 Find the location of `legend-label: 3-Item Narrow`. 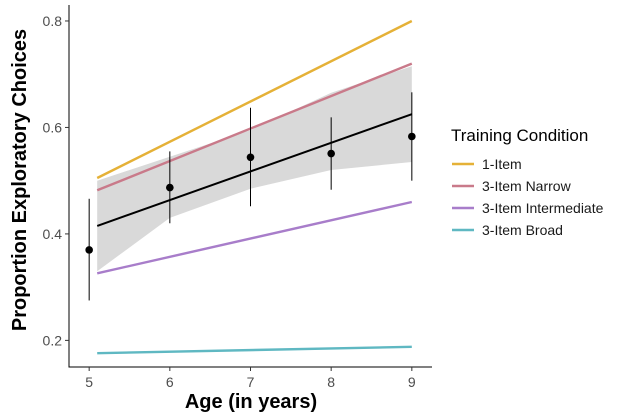

legend-label: 3-Item Narrow is located at coordinates (527, 186).